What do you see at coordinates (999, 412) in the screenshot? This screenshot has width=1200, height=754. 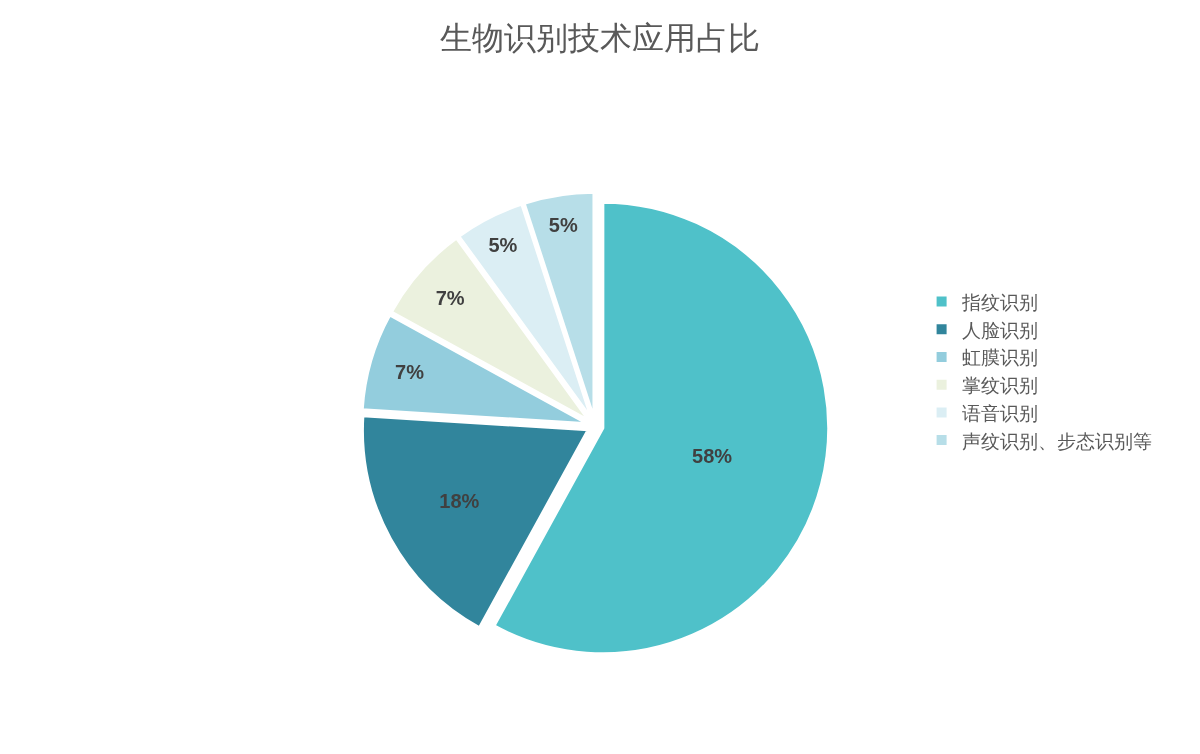 I see `legend-label: 语音识别` at bounding box center [999, 412].